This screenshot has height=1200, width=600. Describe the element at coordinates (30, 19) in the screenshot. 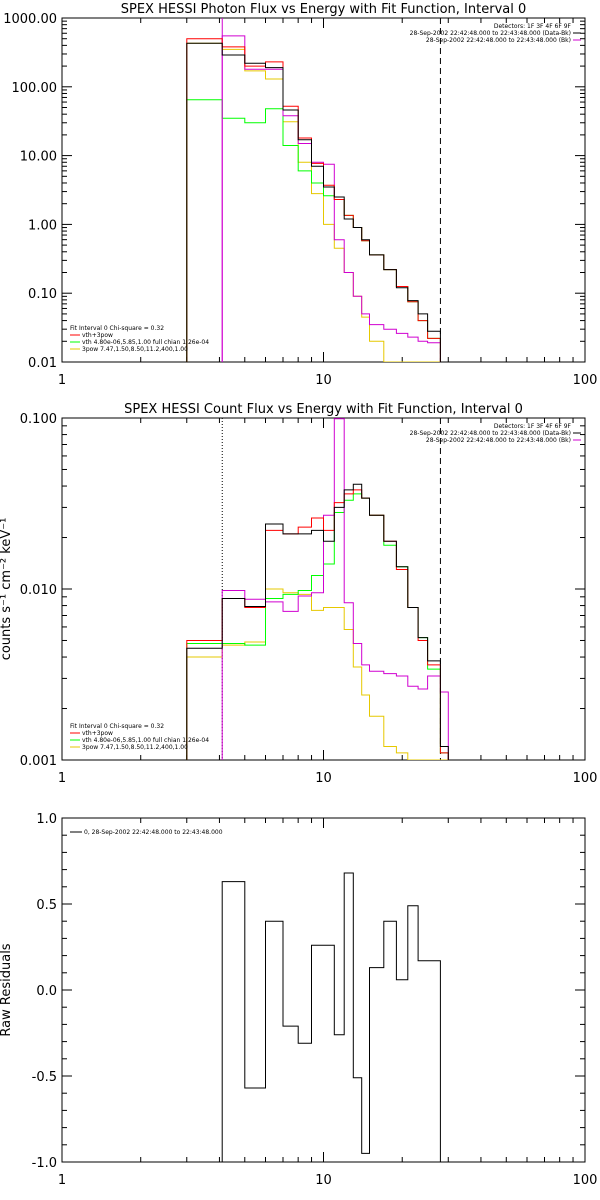

I see `y-tick-label: 1000.00` at that location.